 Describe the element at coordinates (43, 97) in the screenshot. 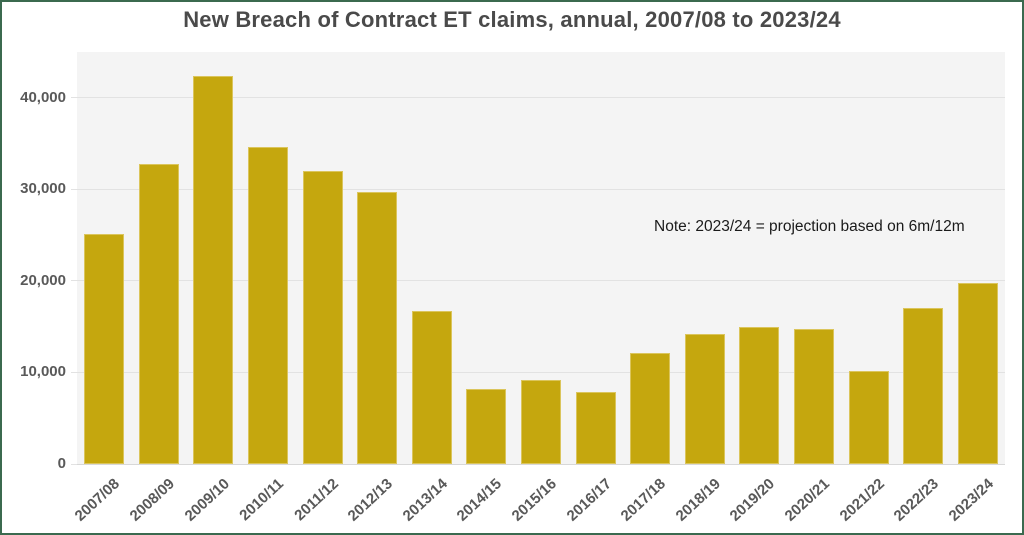

I see `y-axis-label: 40,000` at that location.